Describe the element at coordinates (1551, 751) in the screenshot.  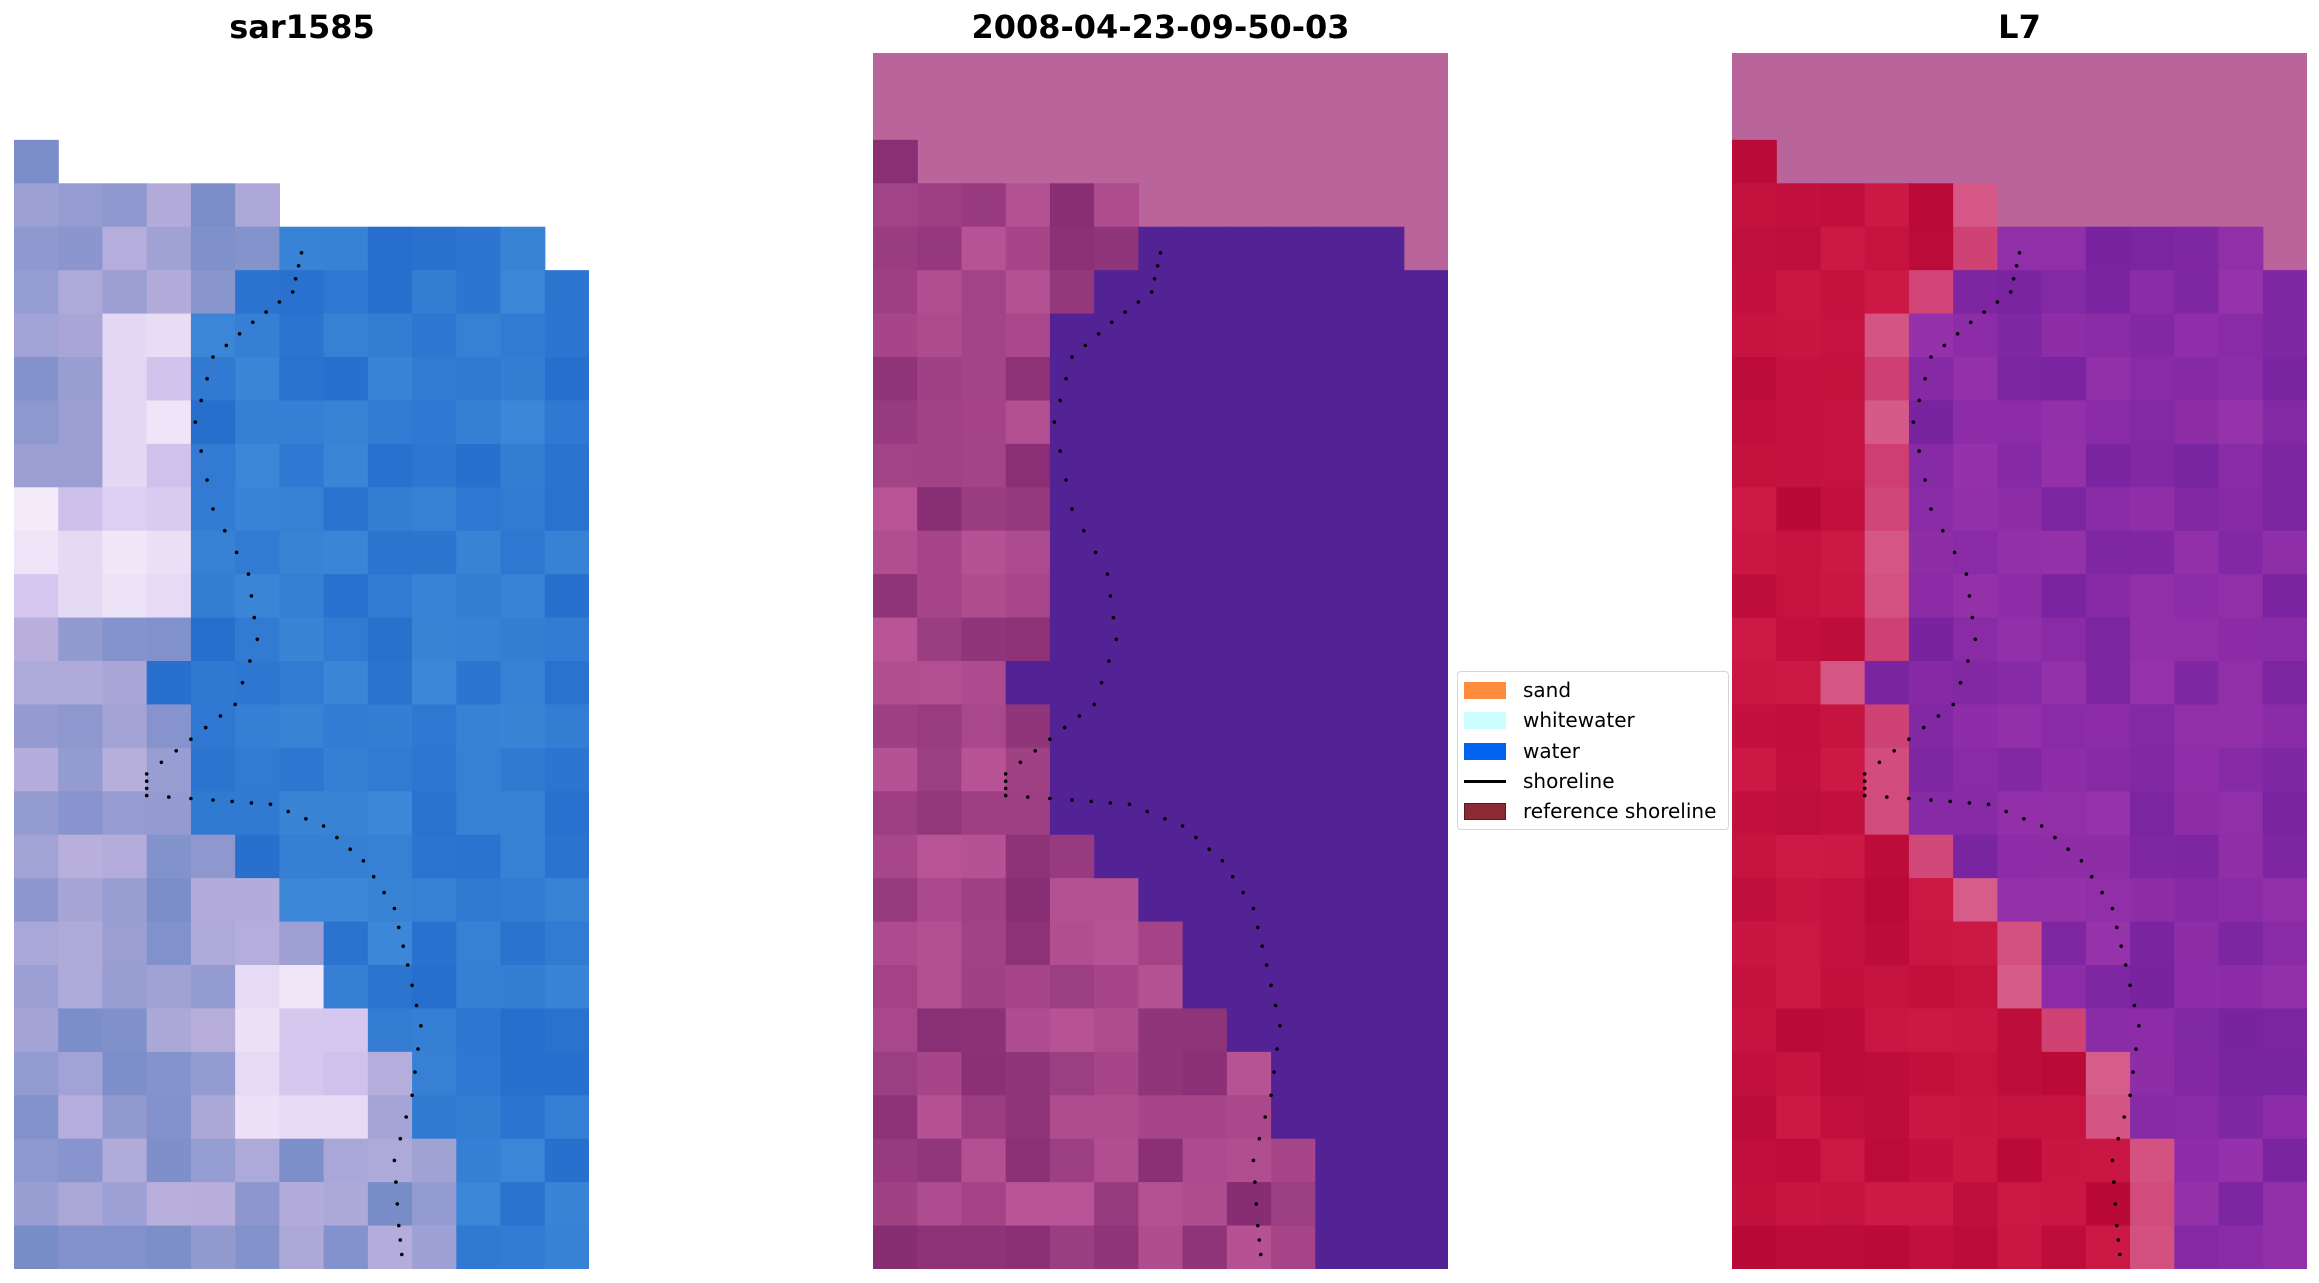
I see `legend-label-water: water` at that location.